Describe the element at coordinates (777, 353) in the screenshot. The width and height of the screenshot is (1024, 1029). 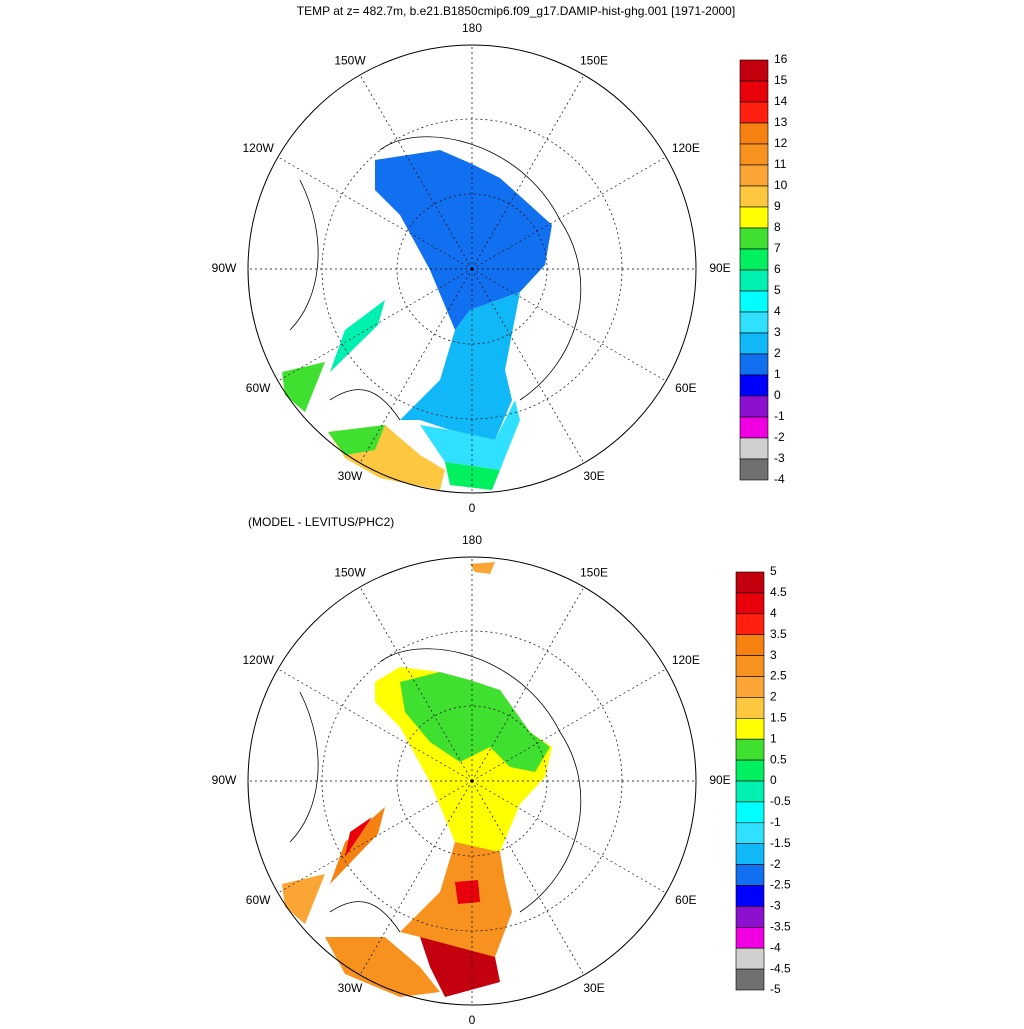
I see `colorbar-label: 2` at that location.